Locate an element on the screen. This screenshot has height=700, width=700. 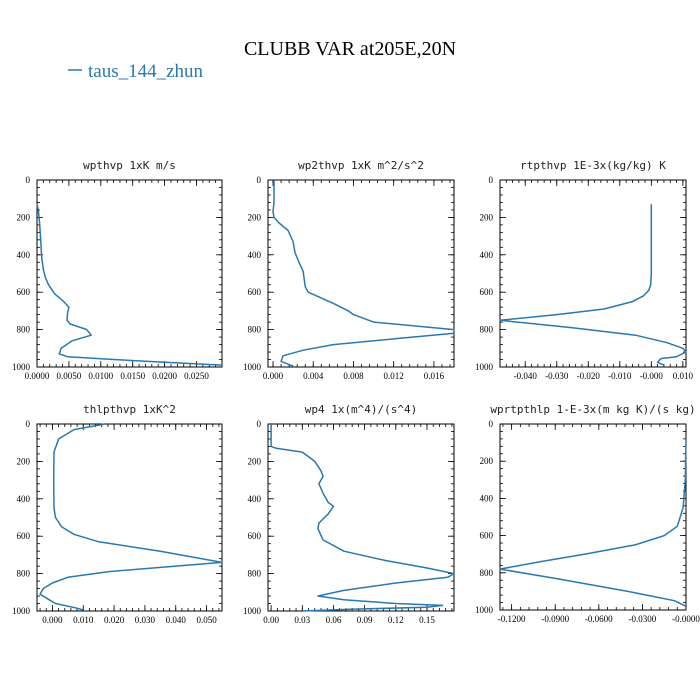
figure-title: CLUBB VAR at205E,20N is located at coordinates (350, 49).